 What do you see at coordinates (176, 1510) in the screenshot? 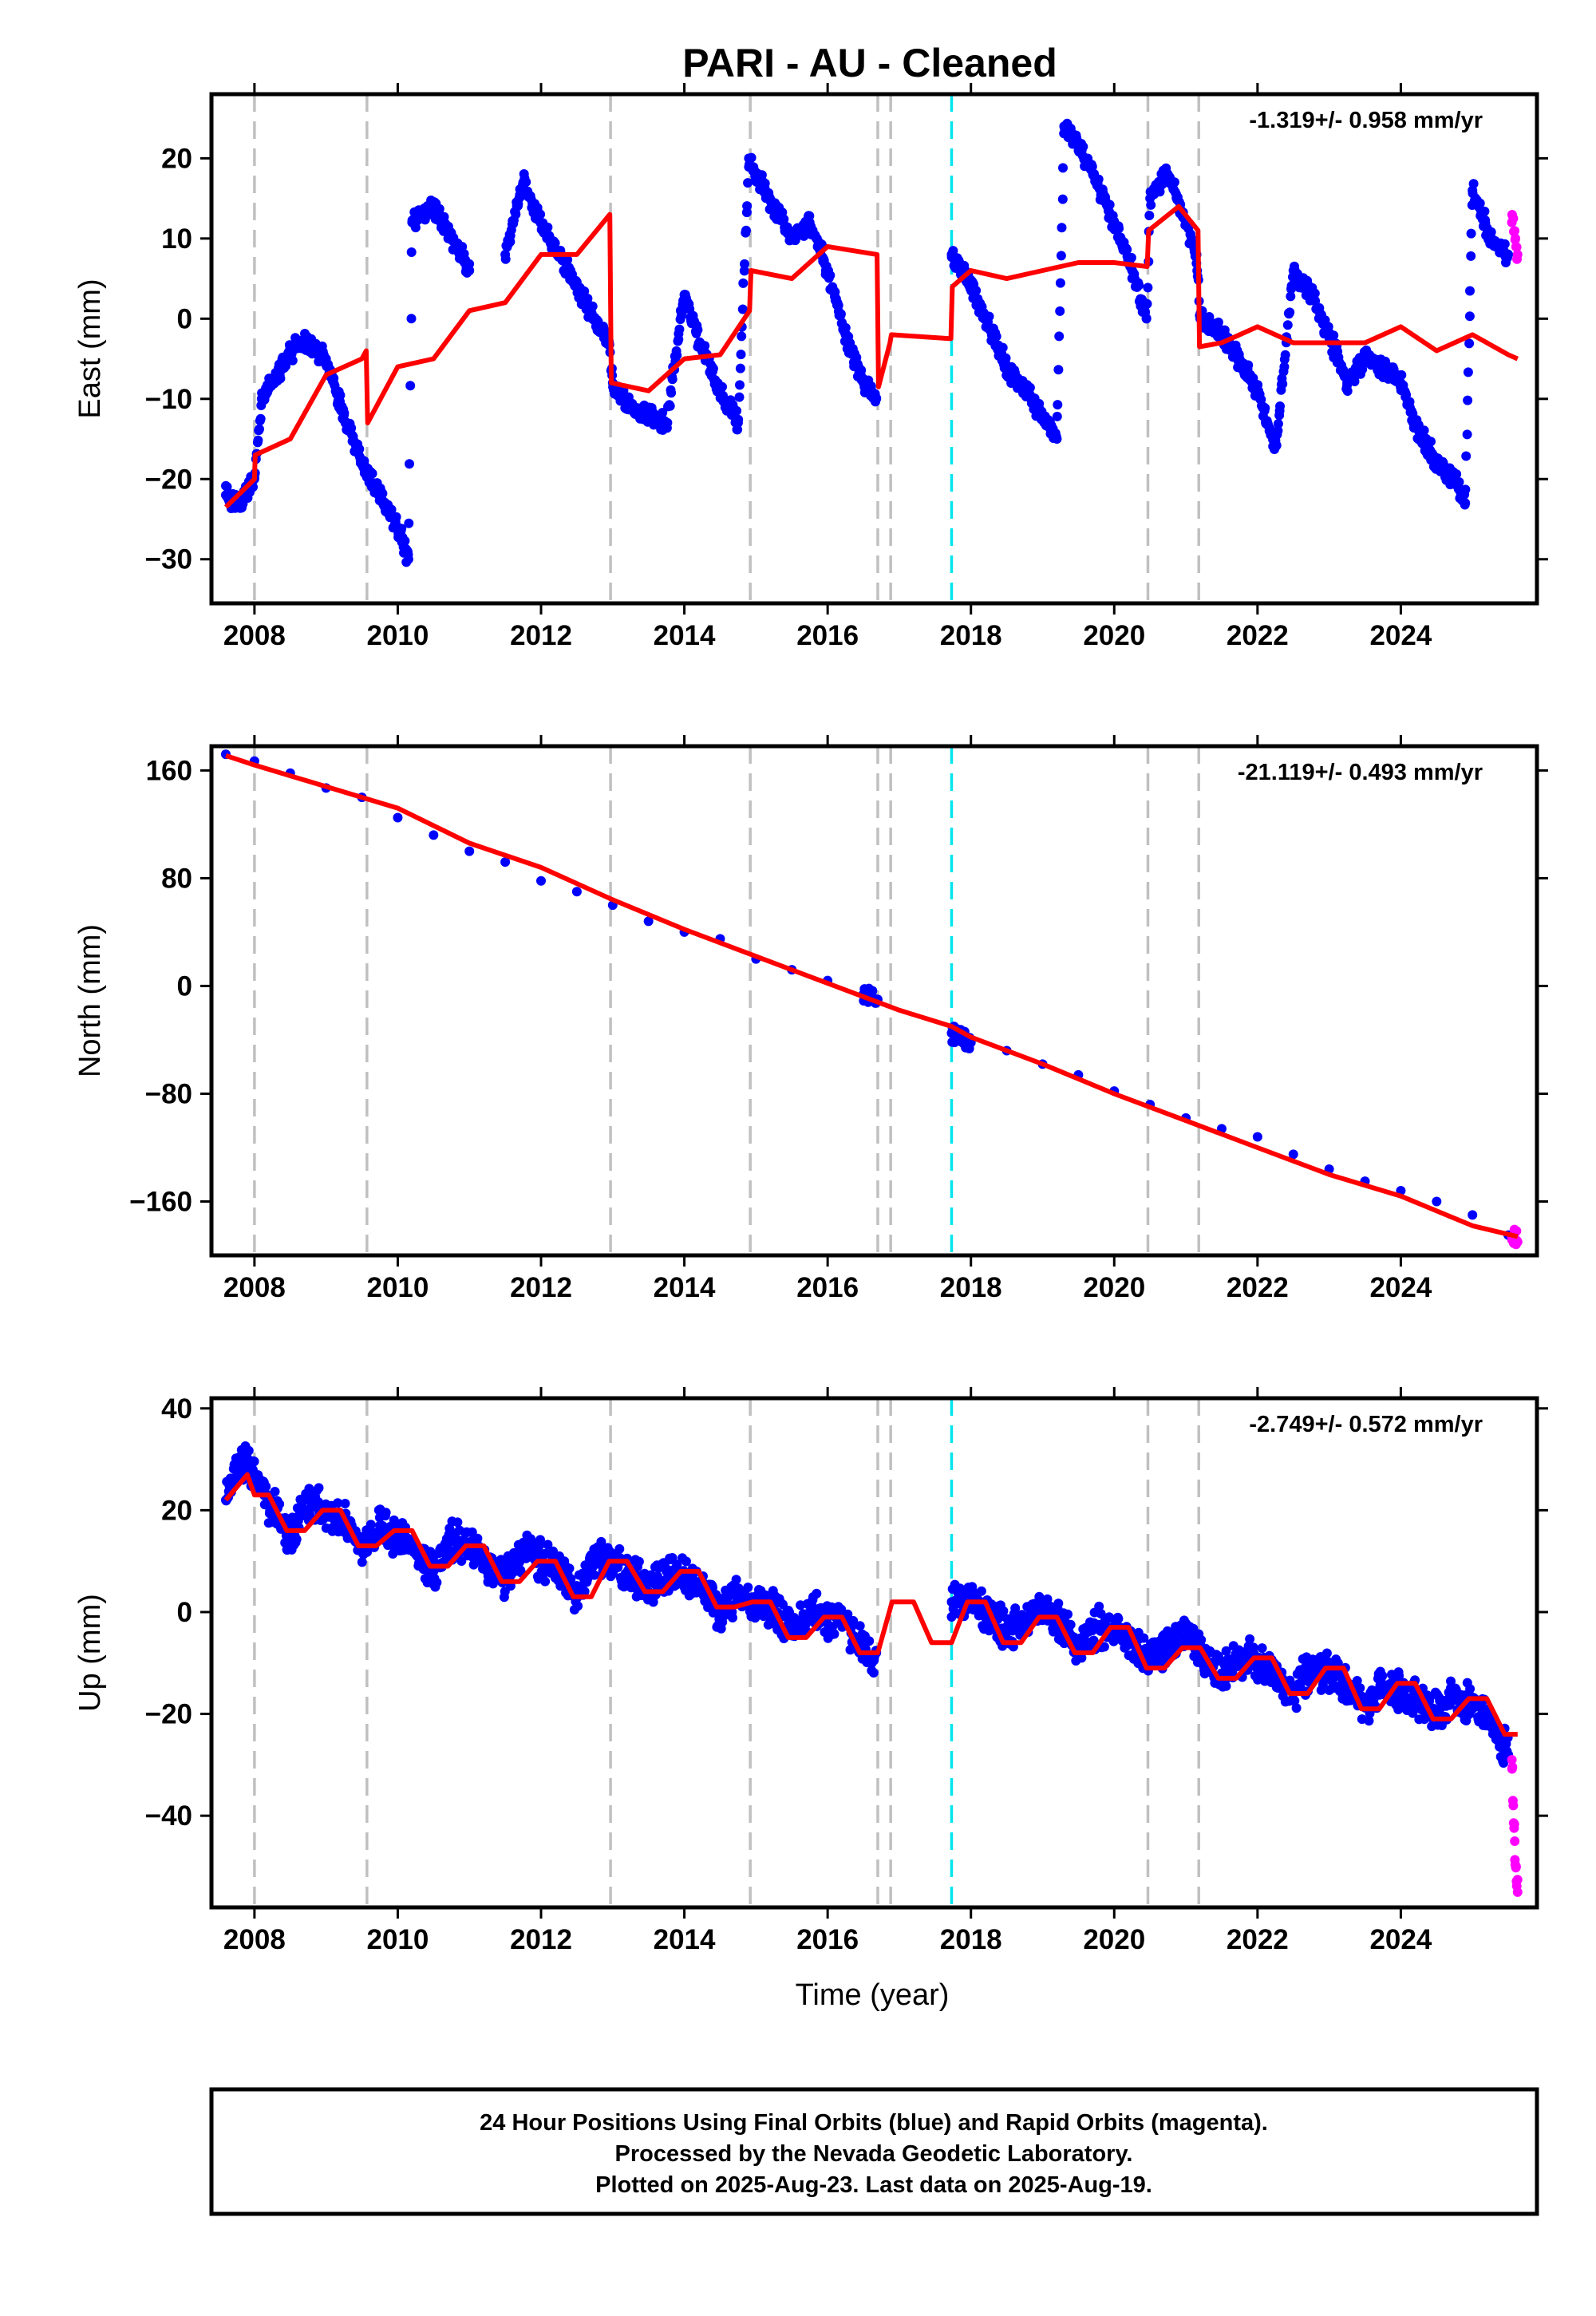
I see `y-tick-label: 20` at bounding box center [176, 1510].